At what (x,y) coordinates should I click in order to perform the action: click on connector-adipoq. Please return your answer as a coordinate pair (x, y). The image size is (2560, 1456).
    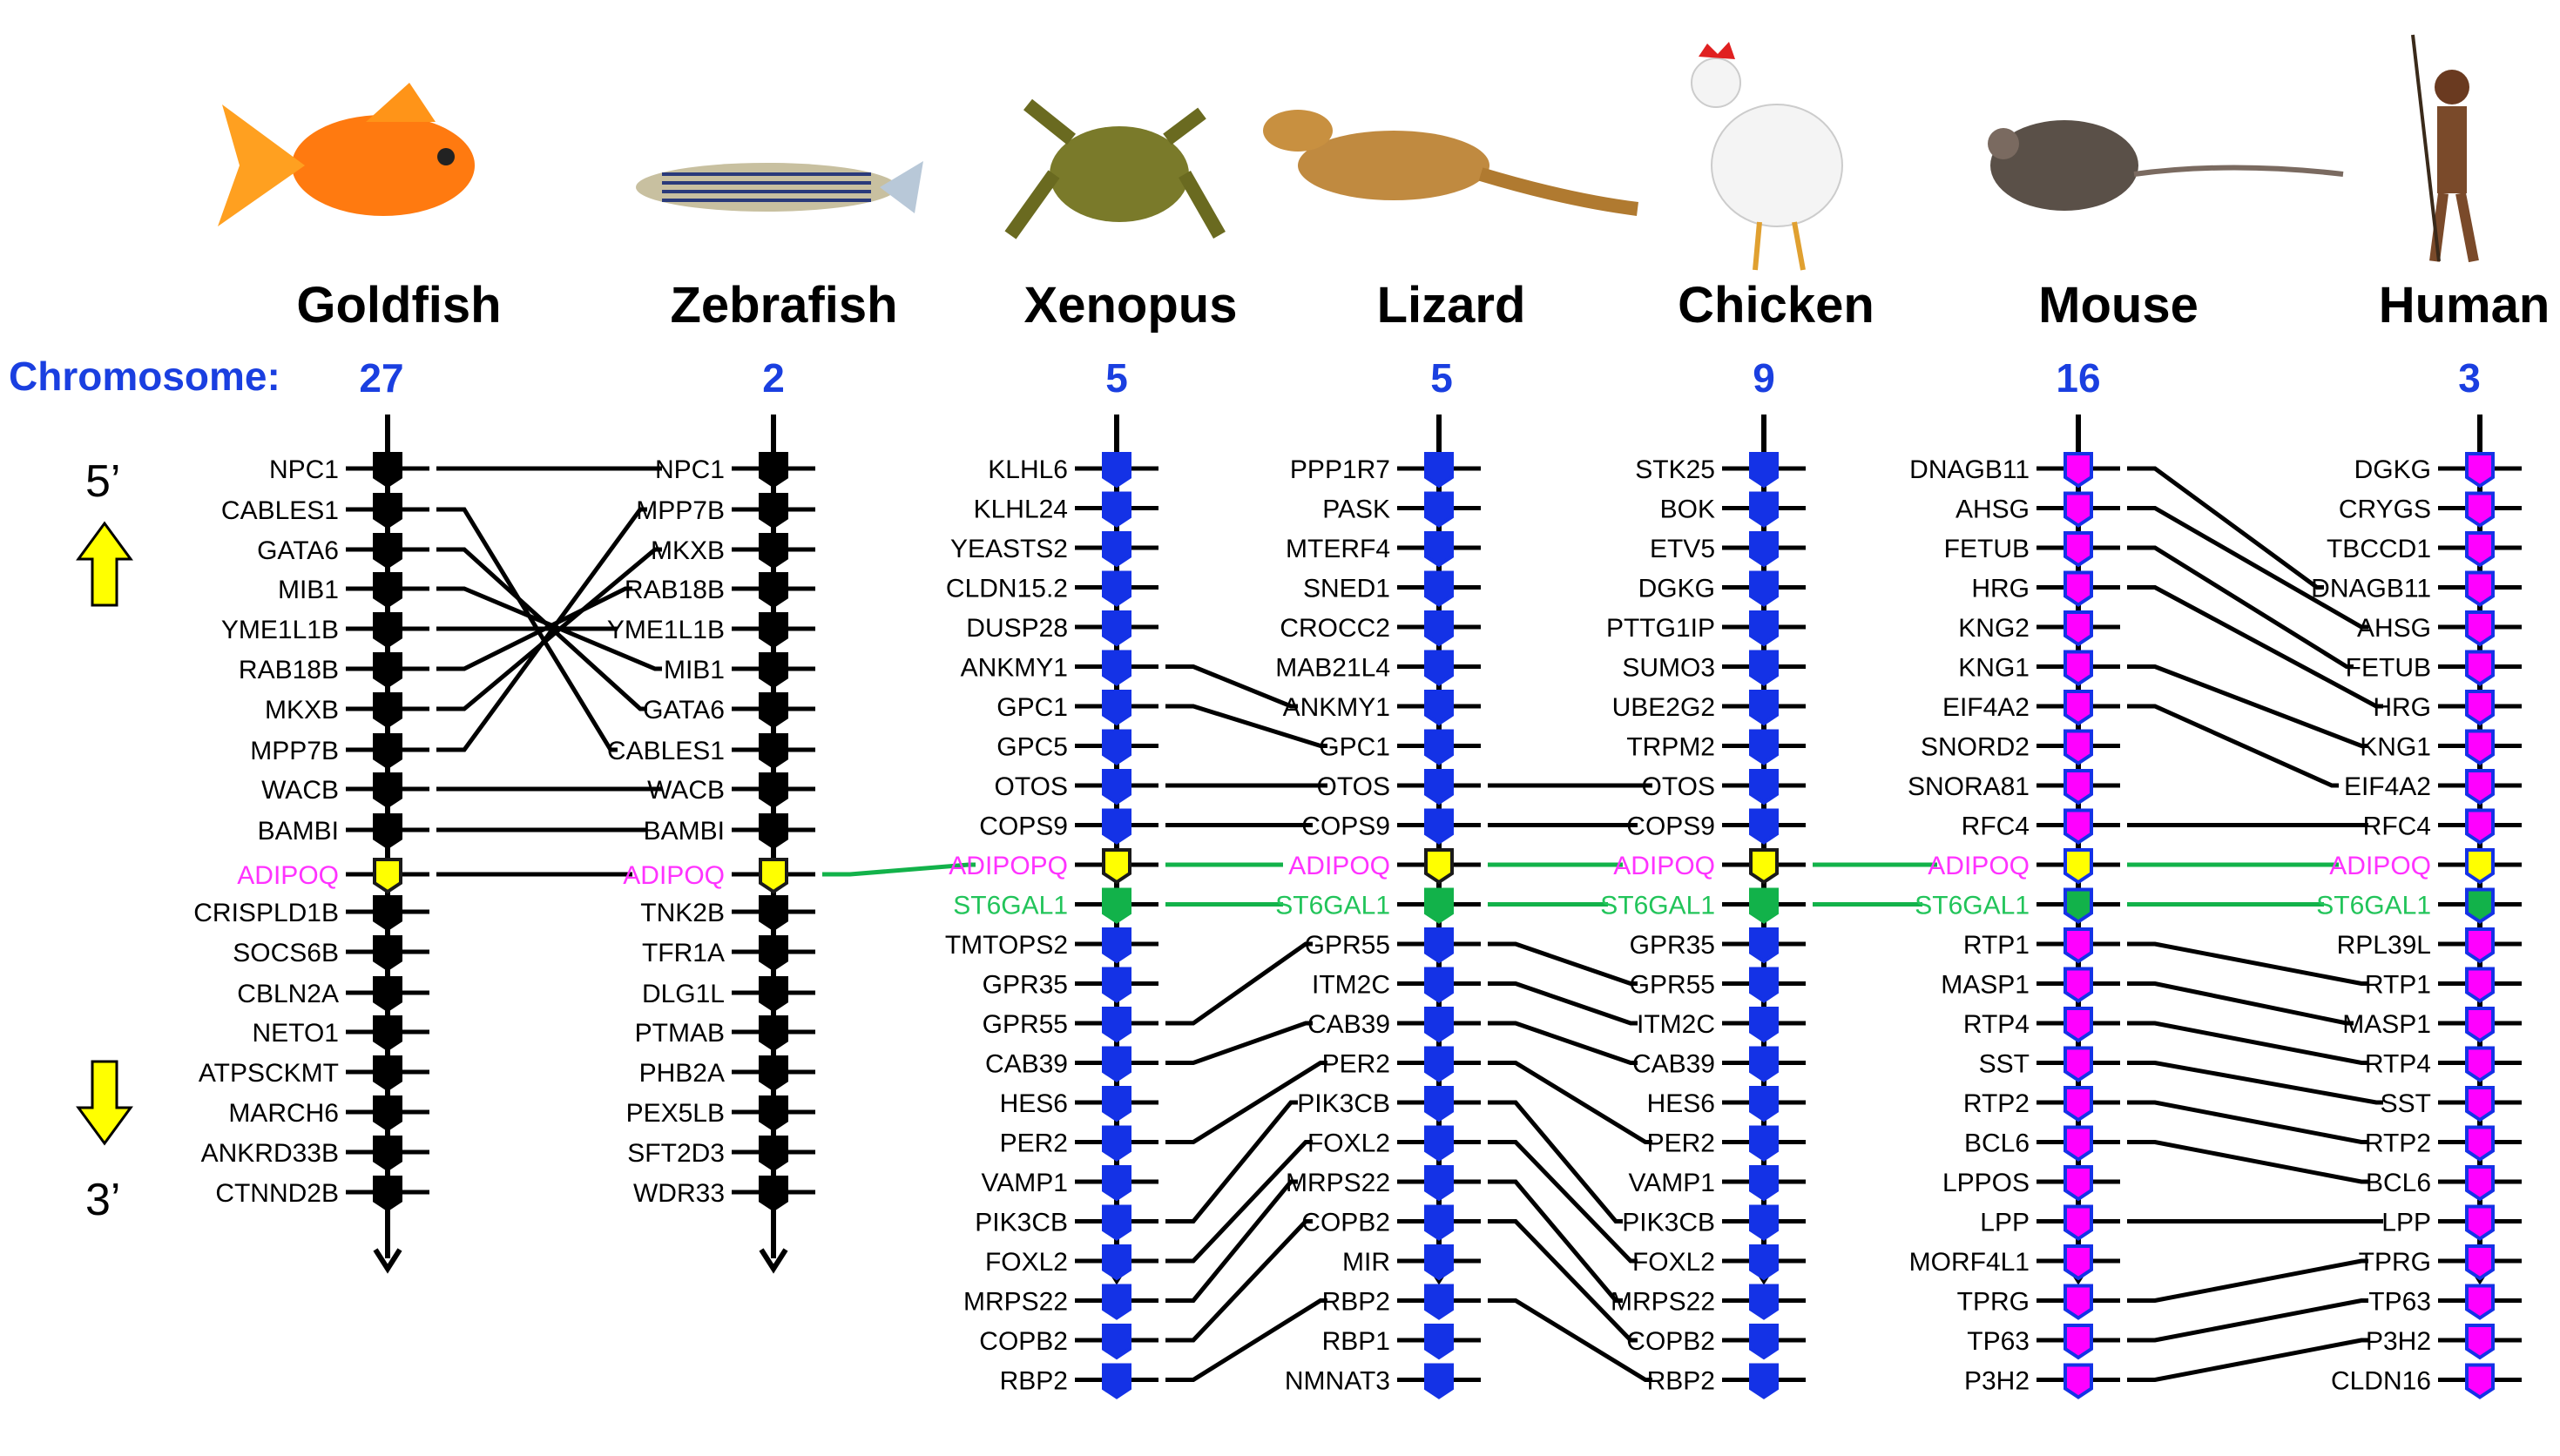
    Looking at the image, I should click on (899, 869).